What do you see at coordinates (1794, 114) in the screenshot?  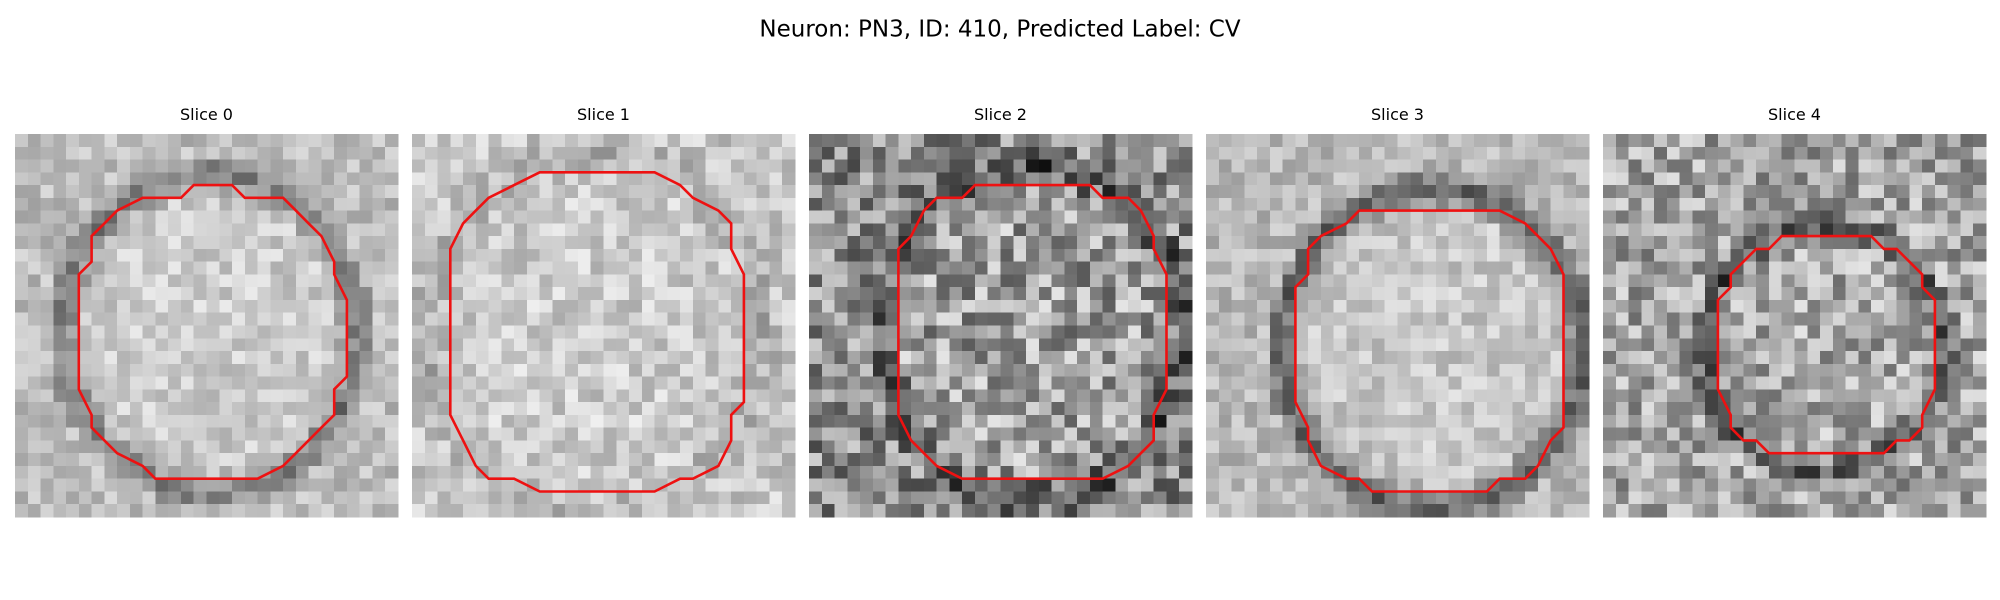 I see `panel-title: Slice 4` at bounding box center [1794, 114].